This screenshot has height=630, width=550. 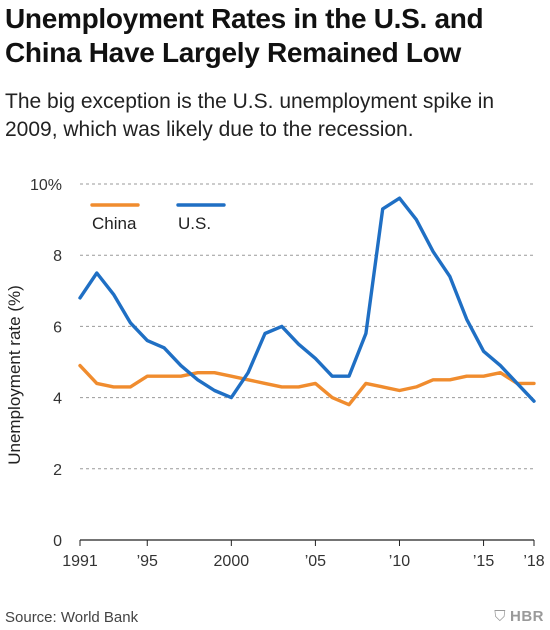 I want to click on y-tick-label: 4, so click(x=57, y=399).